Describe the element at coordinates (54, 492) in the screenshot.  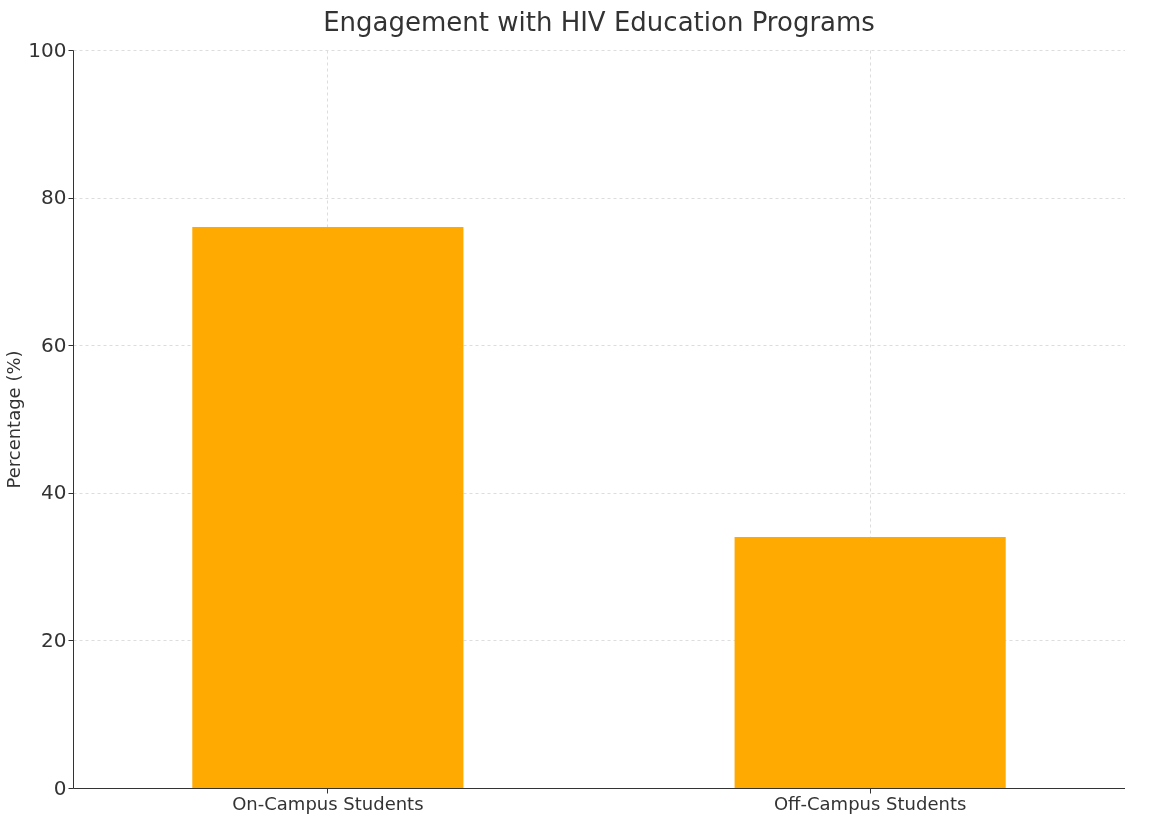
I see `y-tick-label: 40` at that location.